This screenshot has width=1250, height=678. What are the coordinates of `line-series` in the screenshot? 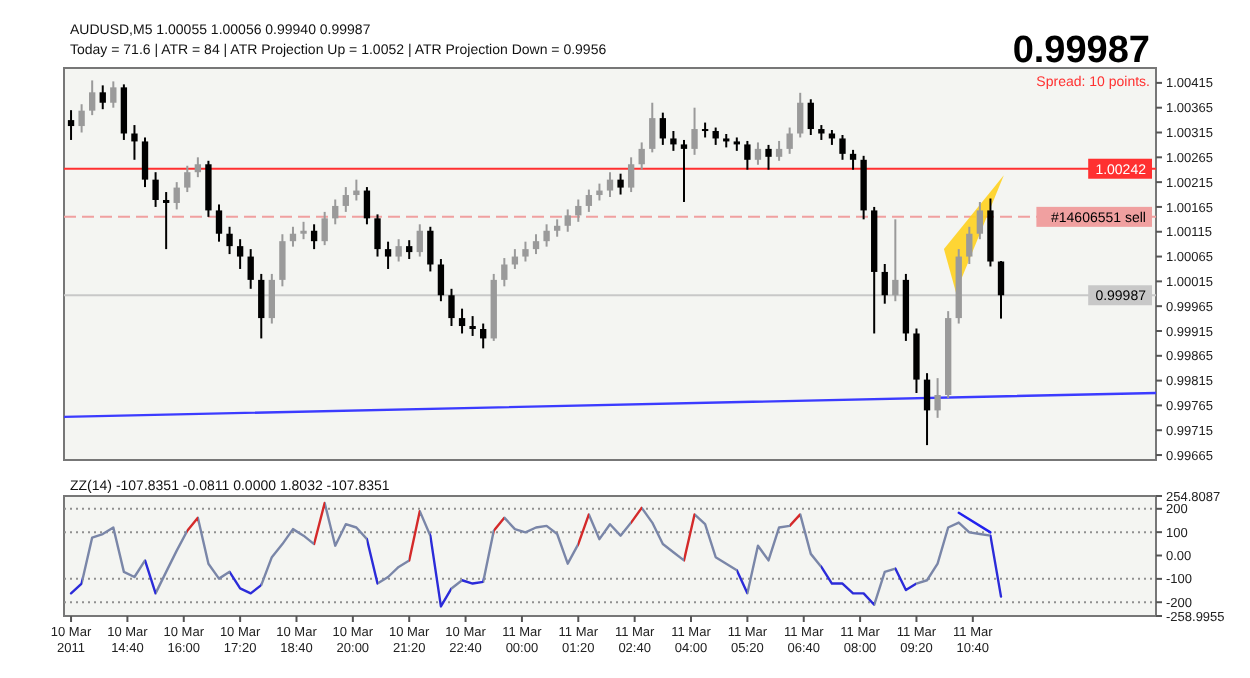 It's located at (536, 554).